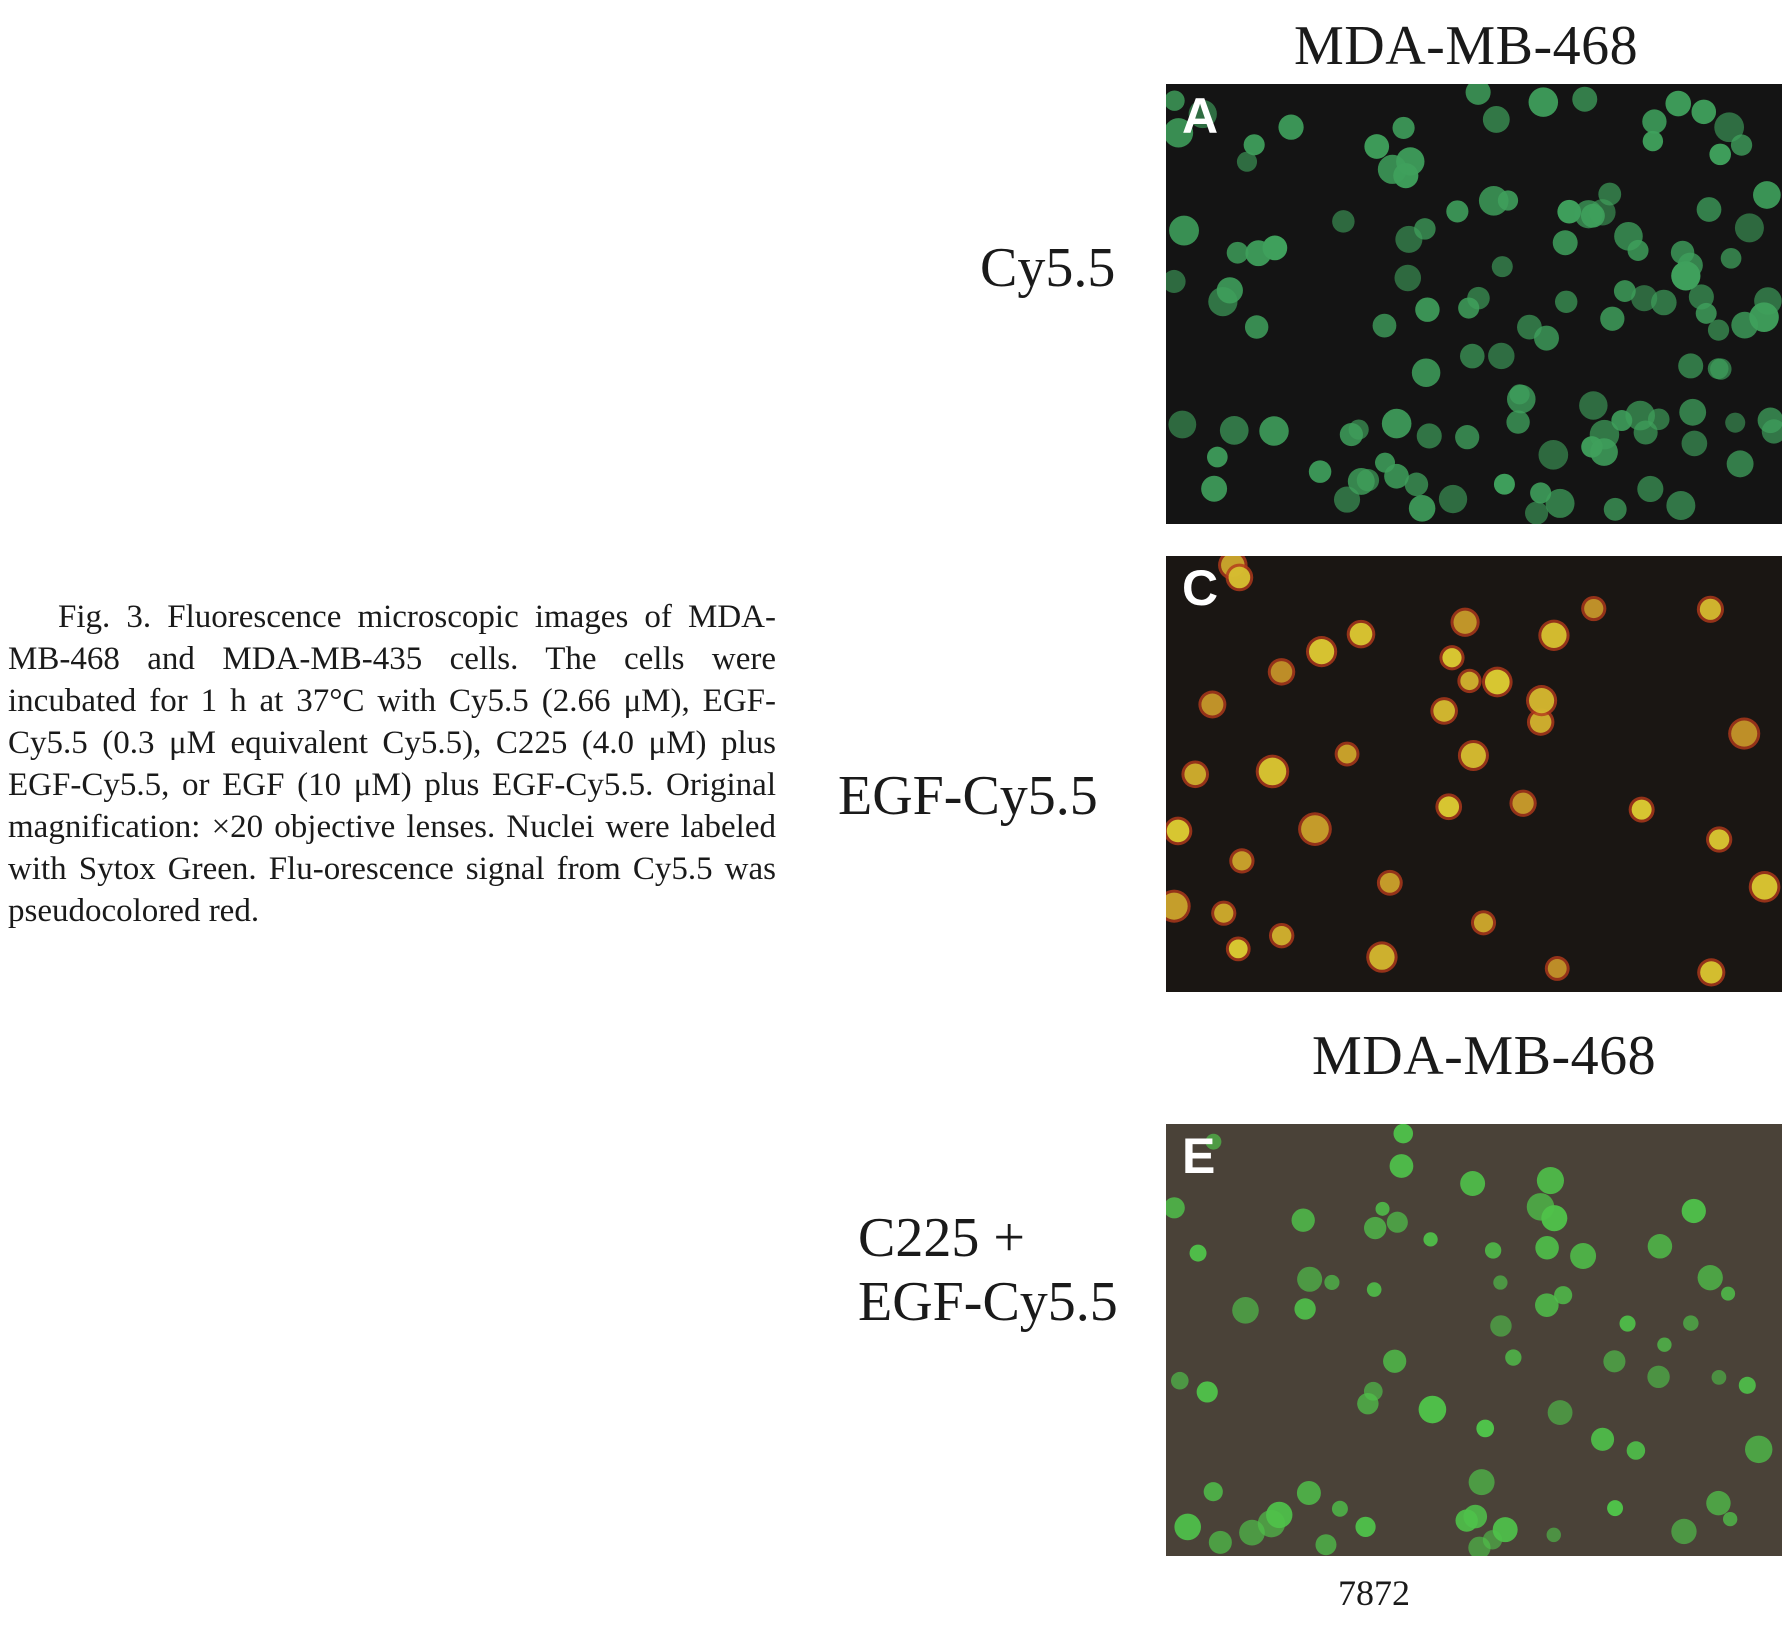 Image resolution: width=1792 pixels, height=1630 pixels. What do you see at coordinates (1047, 268) in the screenshot?
I see `row-label-cy55: Cy5.5` at bounding box center [1047, 268].